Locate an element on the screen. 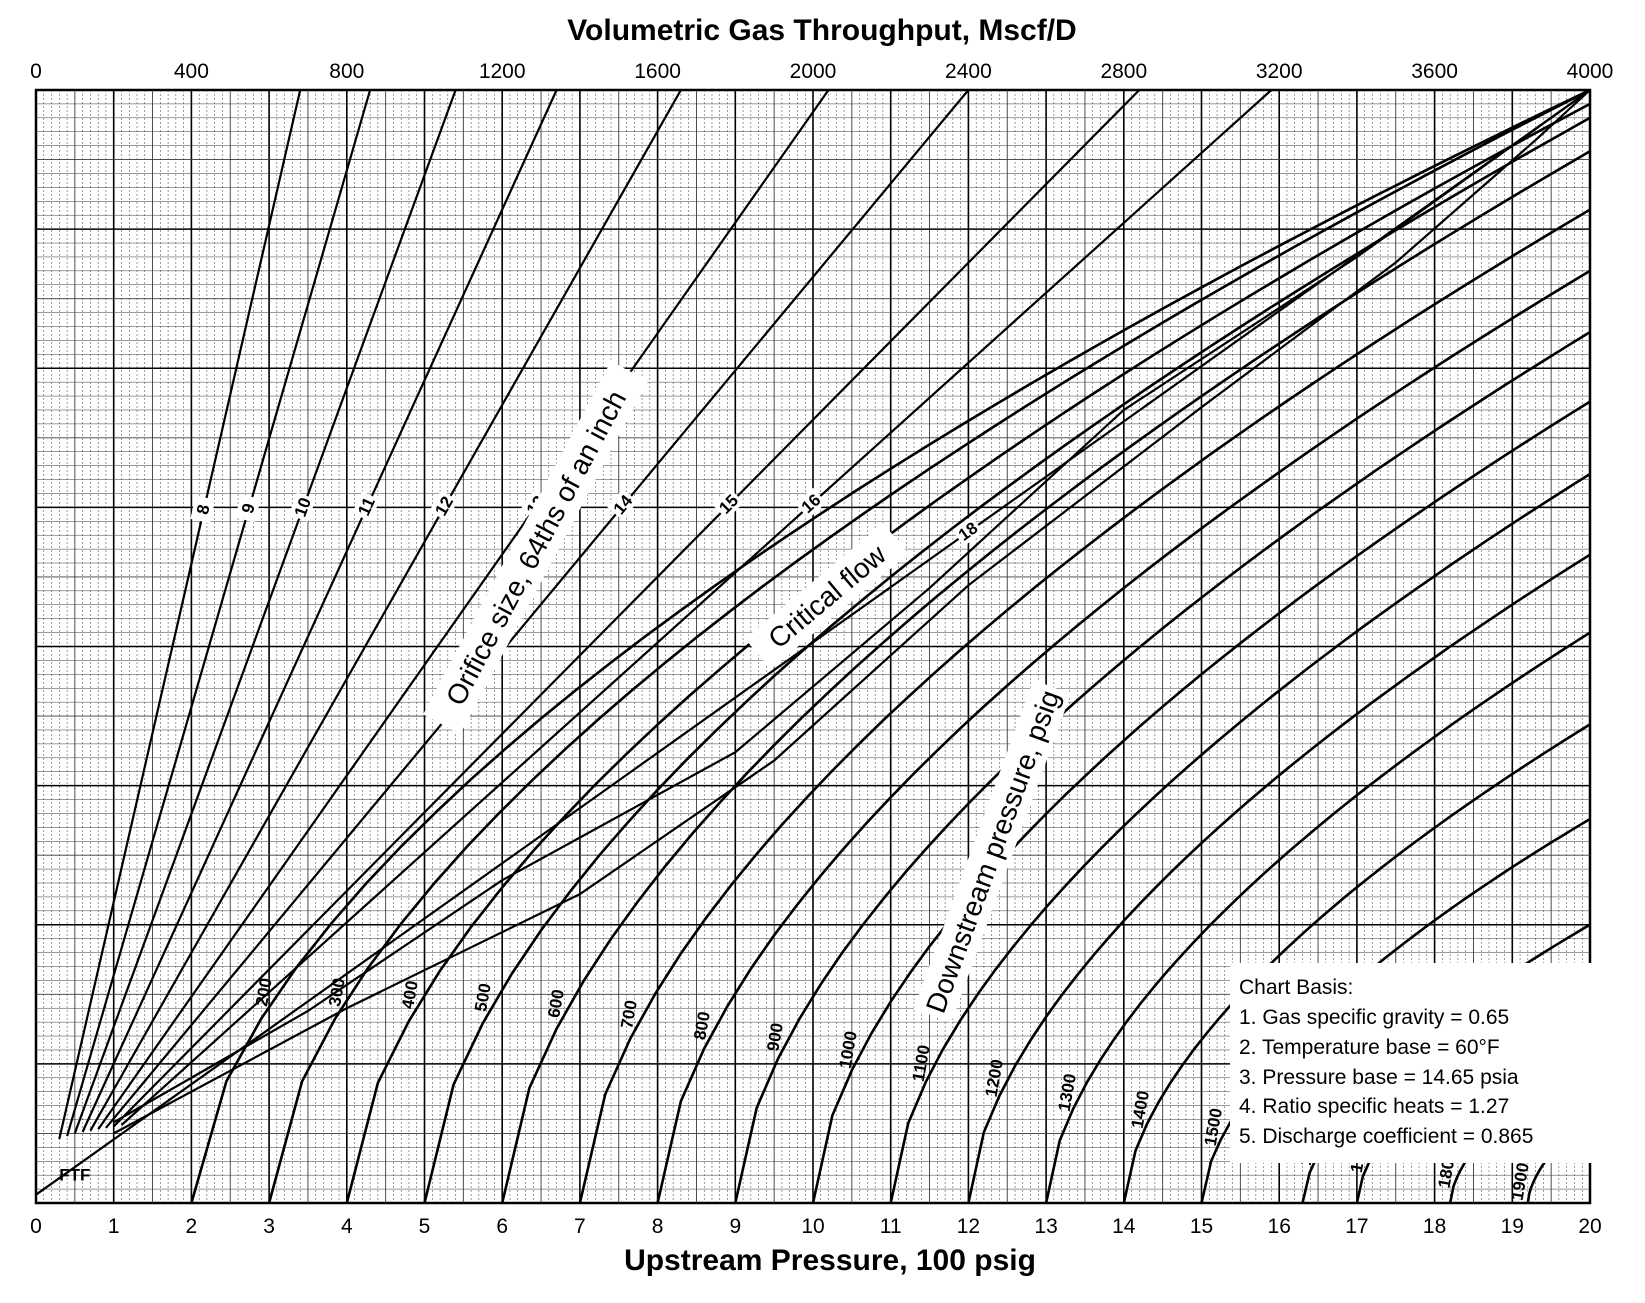 This screenshot has height=1303, width=1645. top-tick-label: 800 is located at coordinates (346, 71).